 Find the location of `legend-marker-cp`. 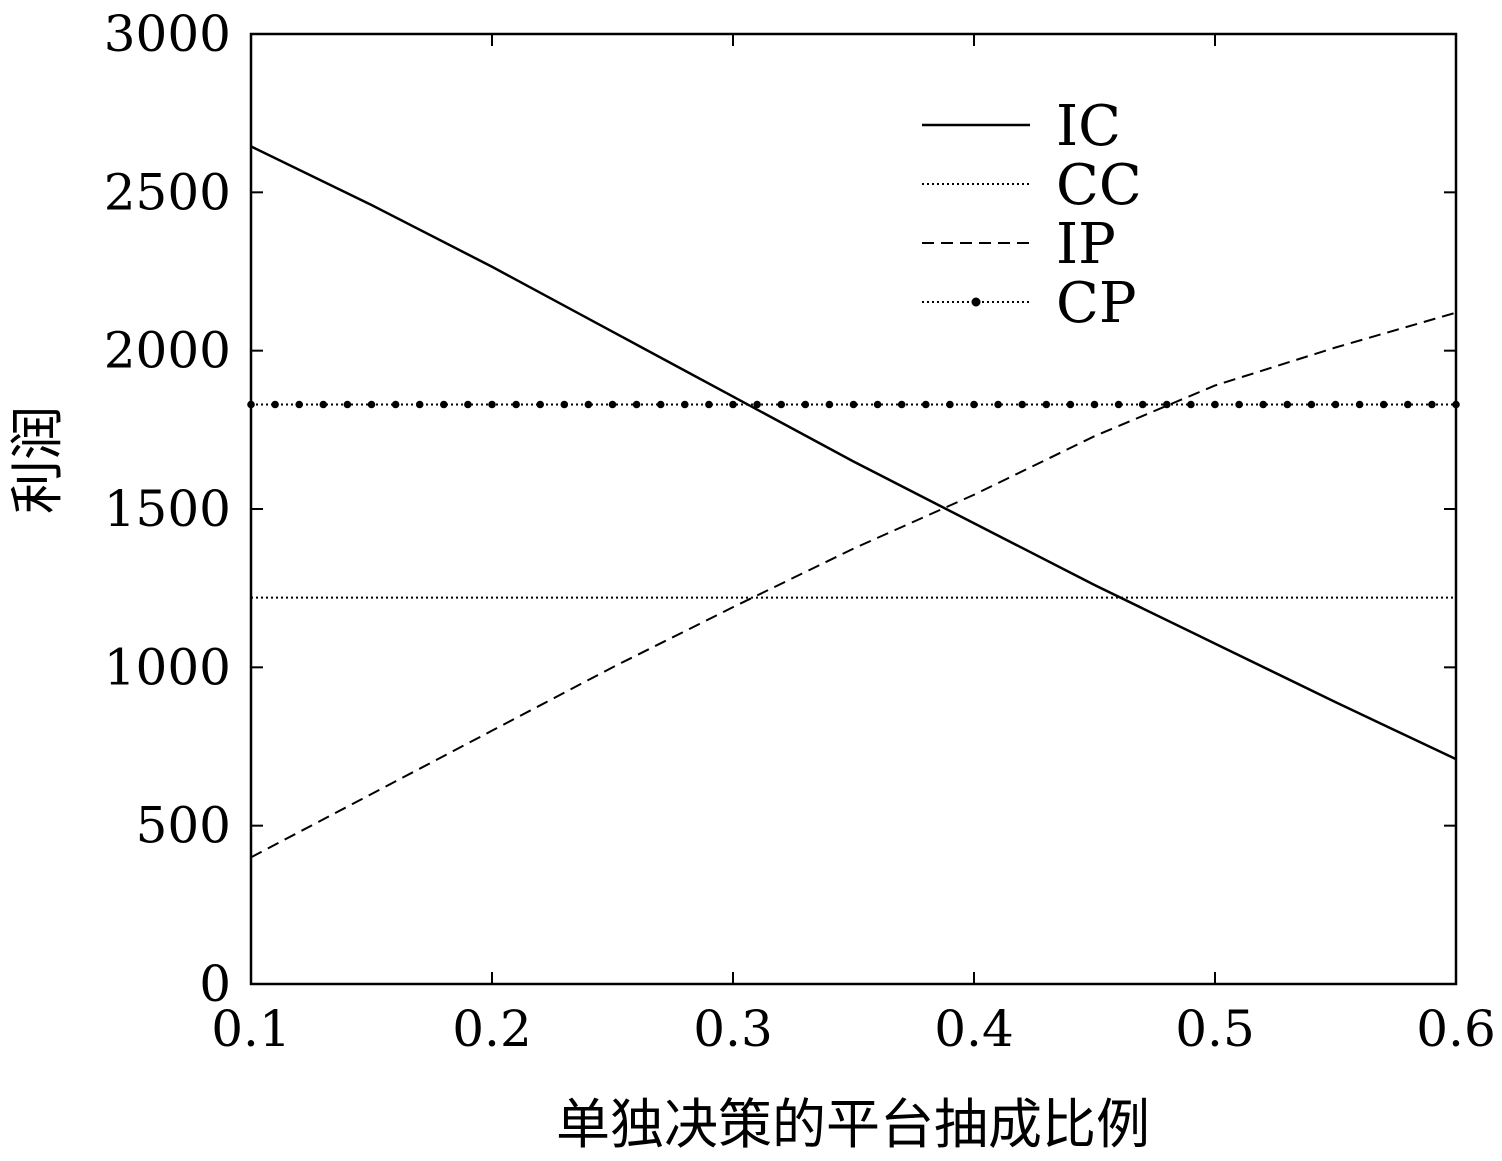

legend-marker-cp is located at coordinates (976, 302).